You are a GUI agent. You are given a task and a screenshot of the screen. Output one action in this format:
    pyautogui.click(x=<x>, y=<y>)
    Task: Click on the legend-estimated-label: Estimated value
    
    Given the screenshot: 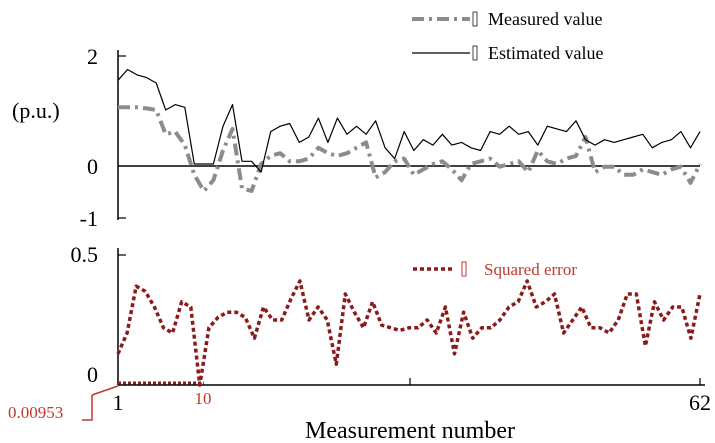 What is the action you would take?
    pyautogui.click(x=545, y=53)
    